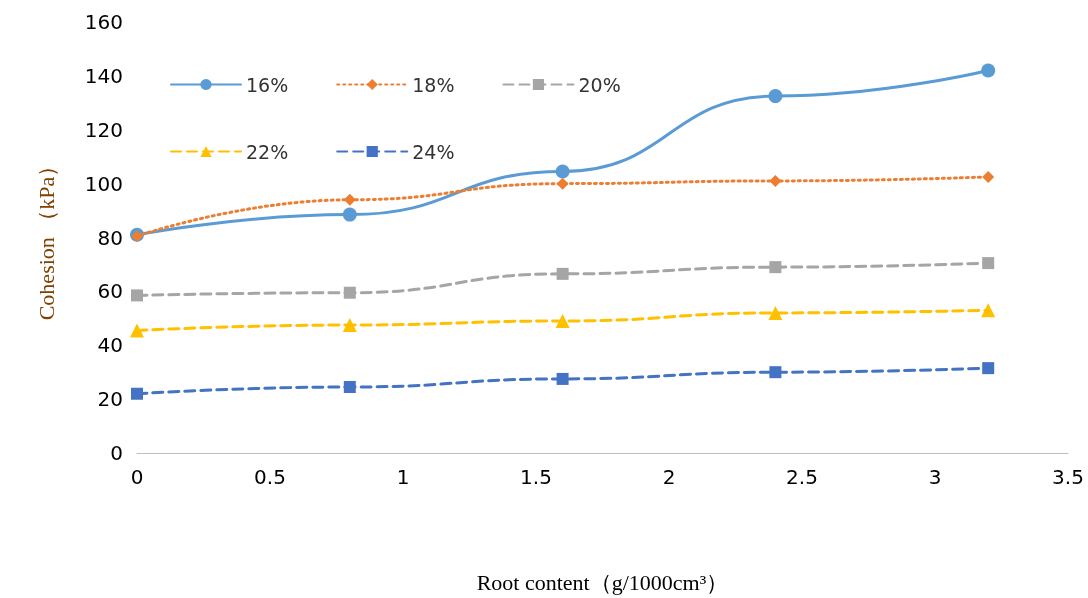 This screenshot has height=598, width=1088. What do you see at coordinates (433, 151) in the screenshot?
I see `legend-label: 24%` at bounding box center [433, 151].